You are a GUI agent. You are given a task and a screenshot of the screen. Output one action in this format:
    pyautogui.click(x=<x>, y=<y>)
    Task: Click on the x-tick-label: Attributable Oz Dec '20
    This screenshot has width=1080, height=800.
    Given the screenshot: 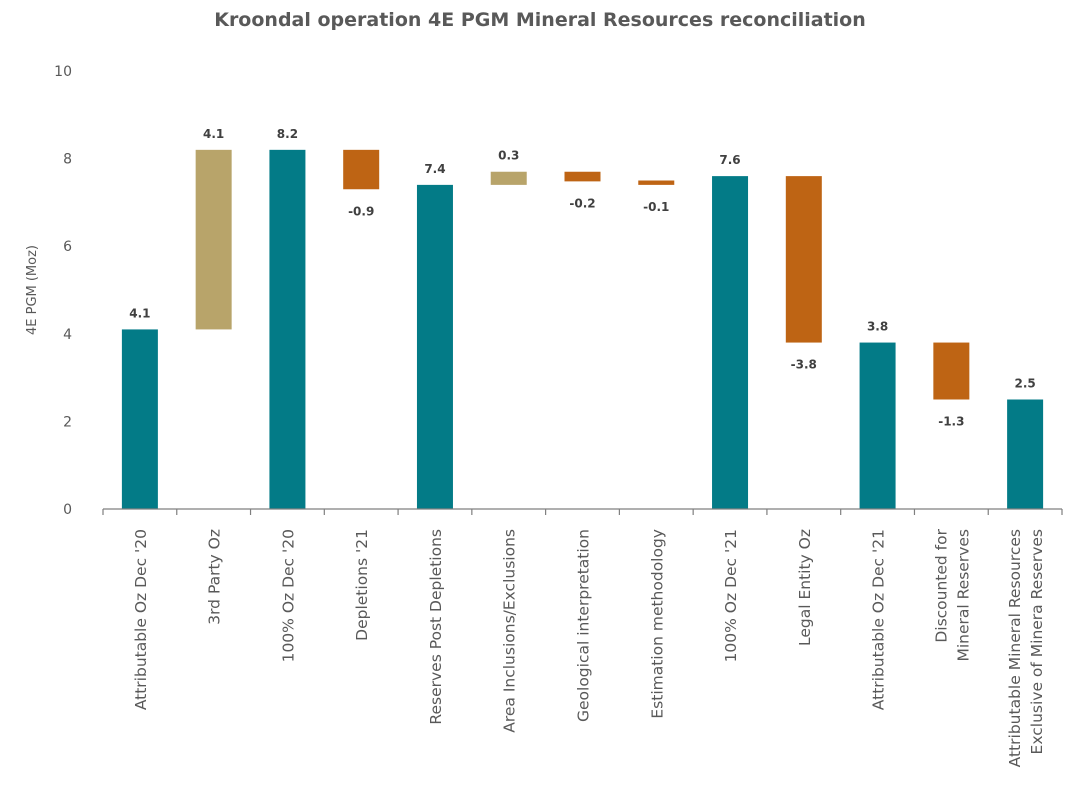 What is the action you would take?
    pyautogui.click(x=141, y=619)
    